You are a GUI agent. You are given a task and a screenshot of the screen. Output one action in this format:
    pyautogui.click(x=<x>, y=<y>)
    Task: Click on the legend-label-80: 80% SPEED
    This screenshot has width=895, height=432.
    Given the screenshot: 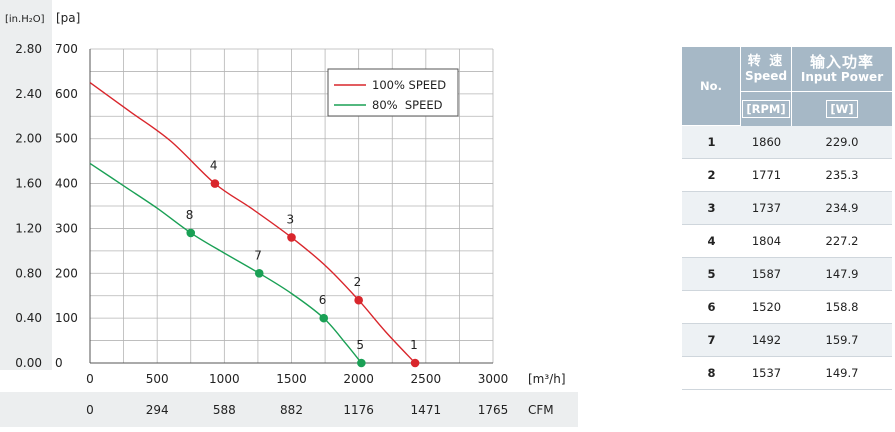 What is the action you would take?
    pyautogui.click(x=407, y=105)
    